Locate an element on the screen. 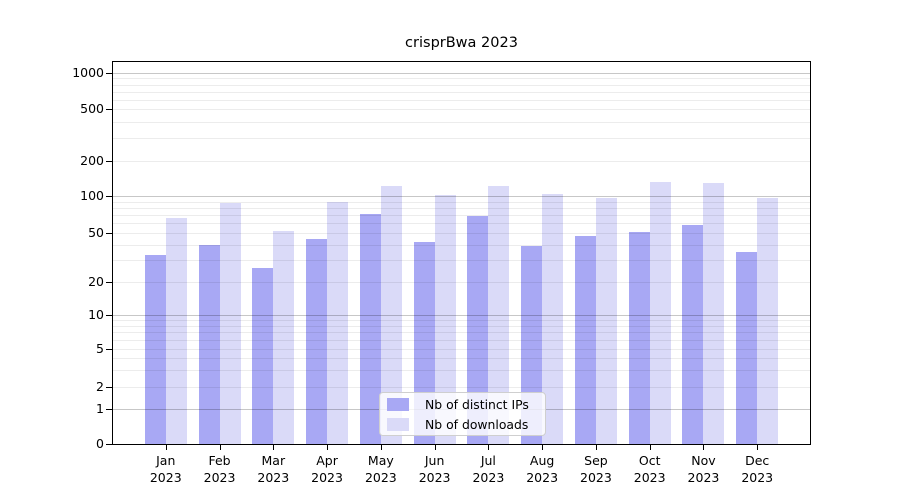 This screenshot has width=900, height=500. legend-swatch-downloads is located at coordinates (398, 424).